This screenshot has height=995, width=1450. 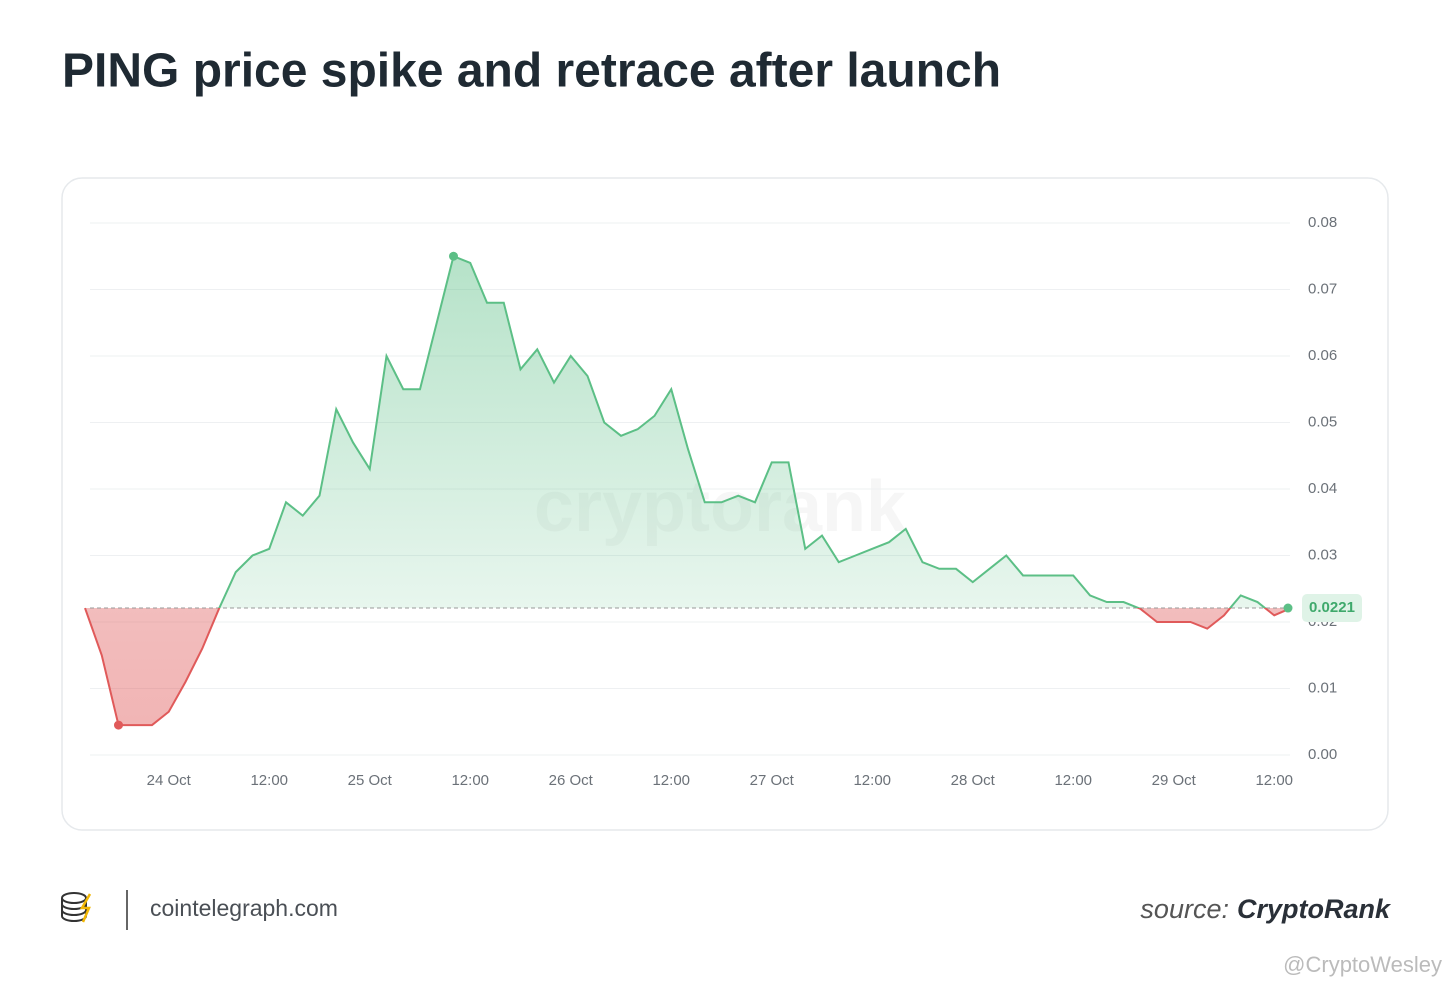 What do you see at coordinates (688, 667) in the screenshot?
I see `area-down` at bounding box center [688, 667].